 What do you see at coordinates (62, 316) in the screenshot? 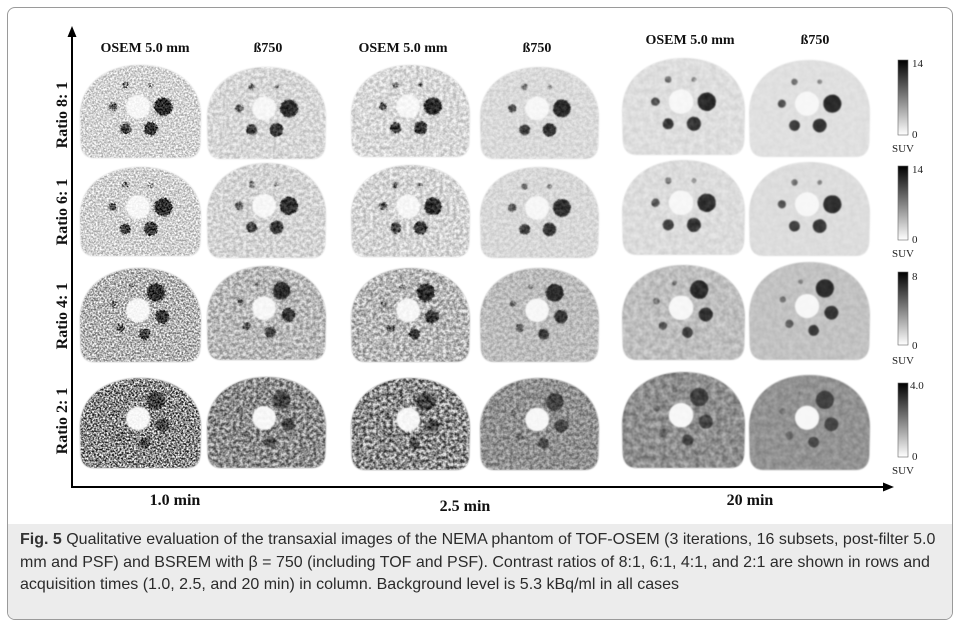
I see `row-label: Ratio 4: 1` at bounding box center [62, 316].